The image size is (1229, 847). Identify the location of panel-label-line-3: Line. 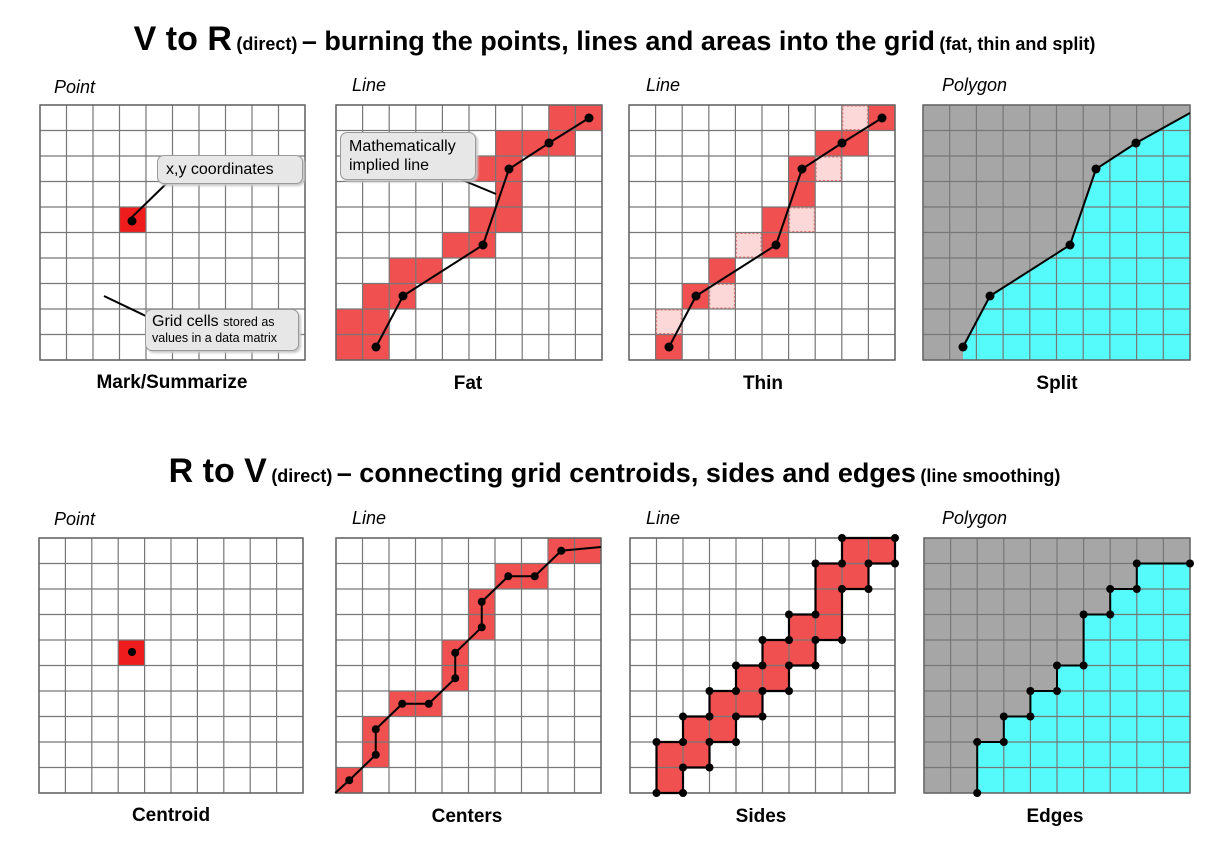
(663, 85).